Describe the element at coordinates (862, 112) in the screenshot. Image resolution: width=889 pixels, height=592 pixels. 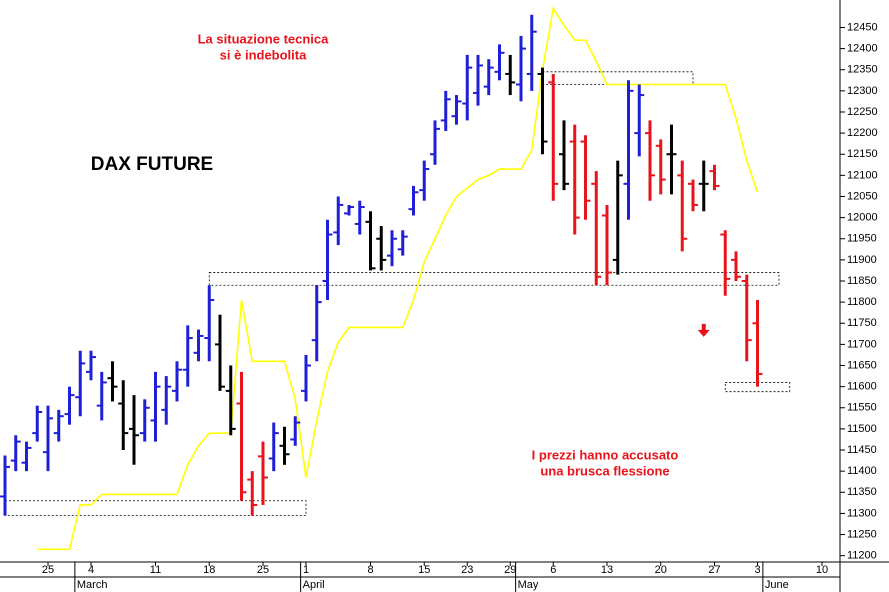
I see `y-tick-label: 12250` at that location.